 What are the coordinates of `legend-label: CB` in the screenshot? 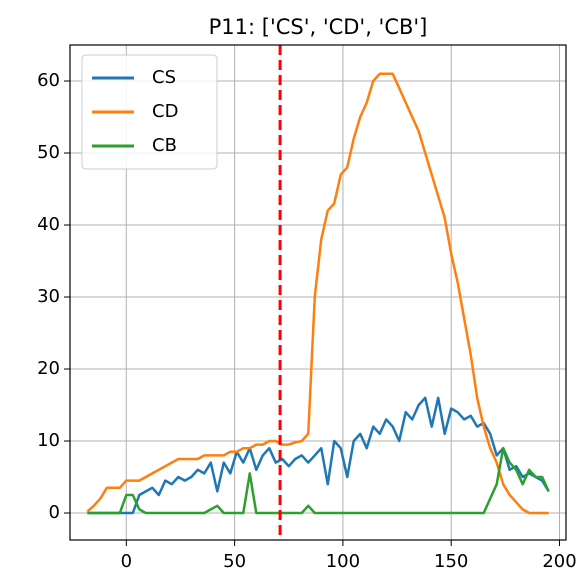 It's located at (164, 145).